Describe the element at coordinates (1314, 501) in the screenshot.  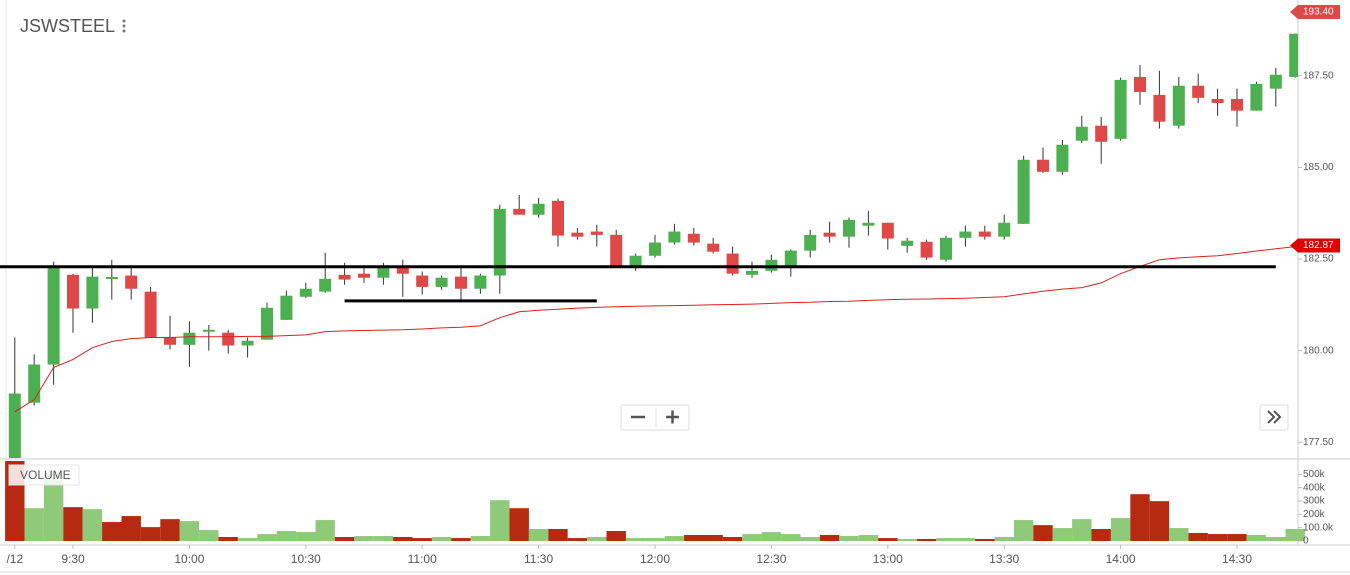
I see `volume-tick-label: 300k` at that location.